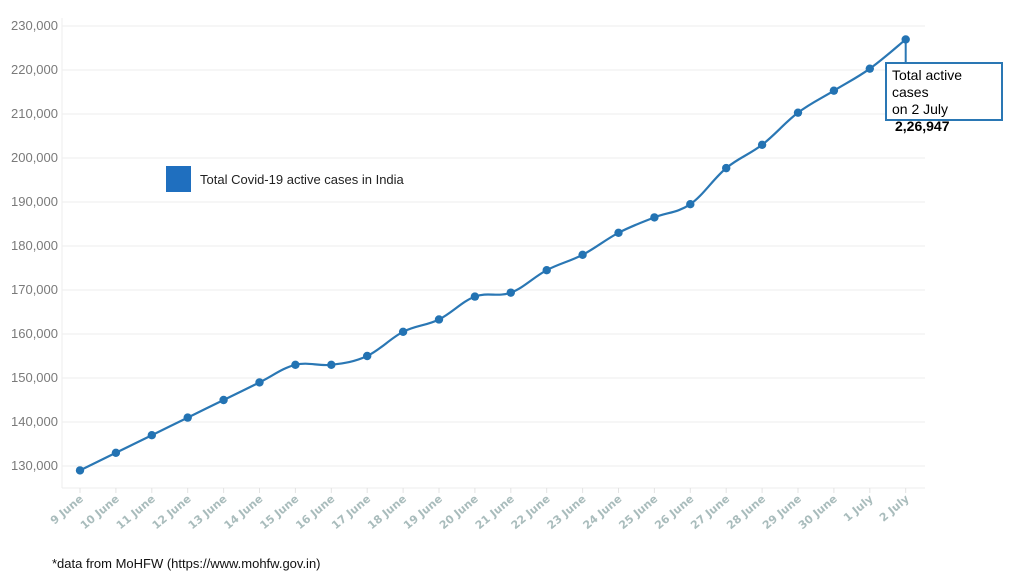 The height and width of the screenshot is (576, 1024). What do you see at coordinates (674, 512) in the screenshot?
I see `x-tick-label: 26 June` at bounding box center [674, 512].